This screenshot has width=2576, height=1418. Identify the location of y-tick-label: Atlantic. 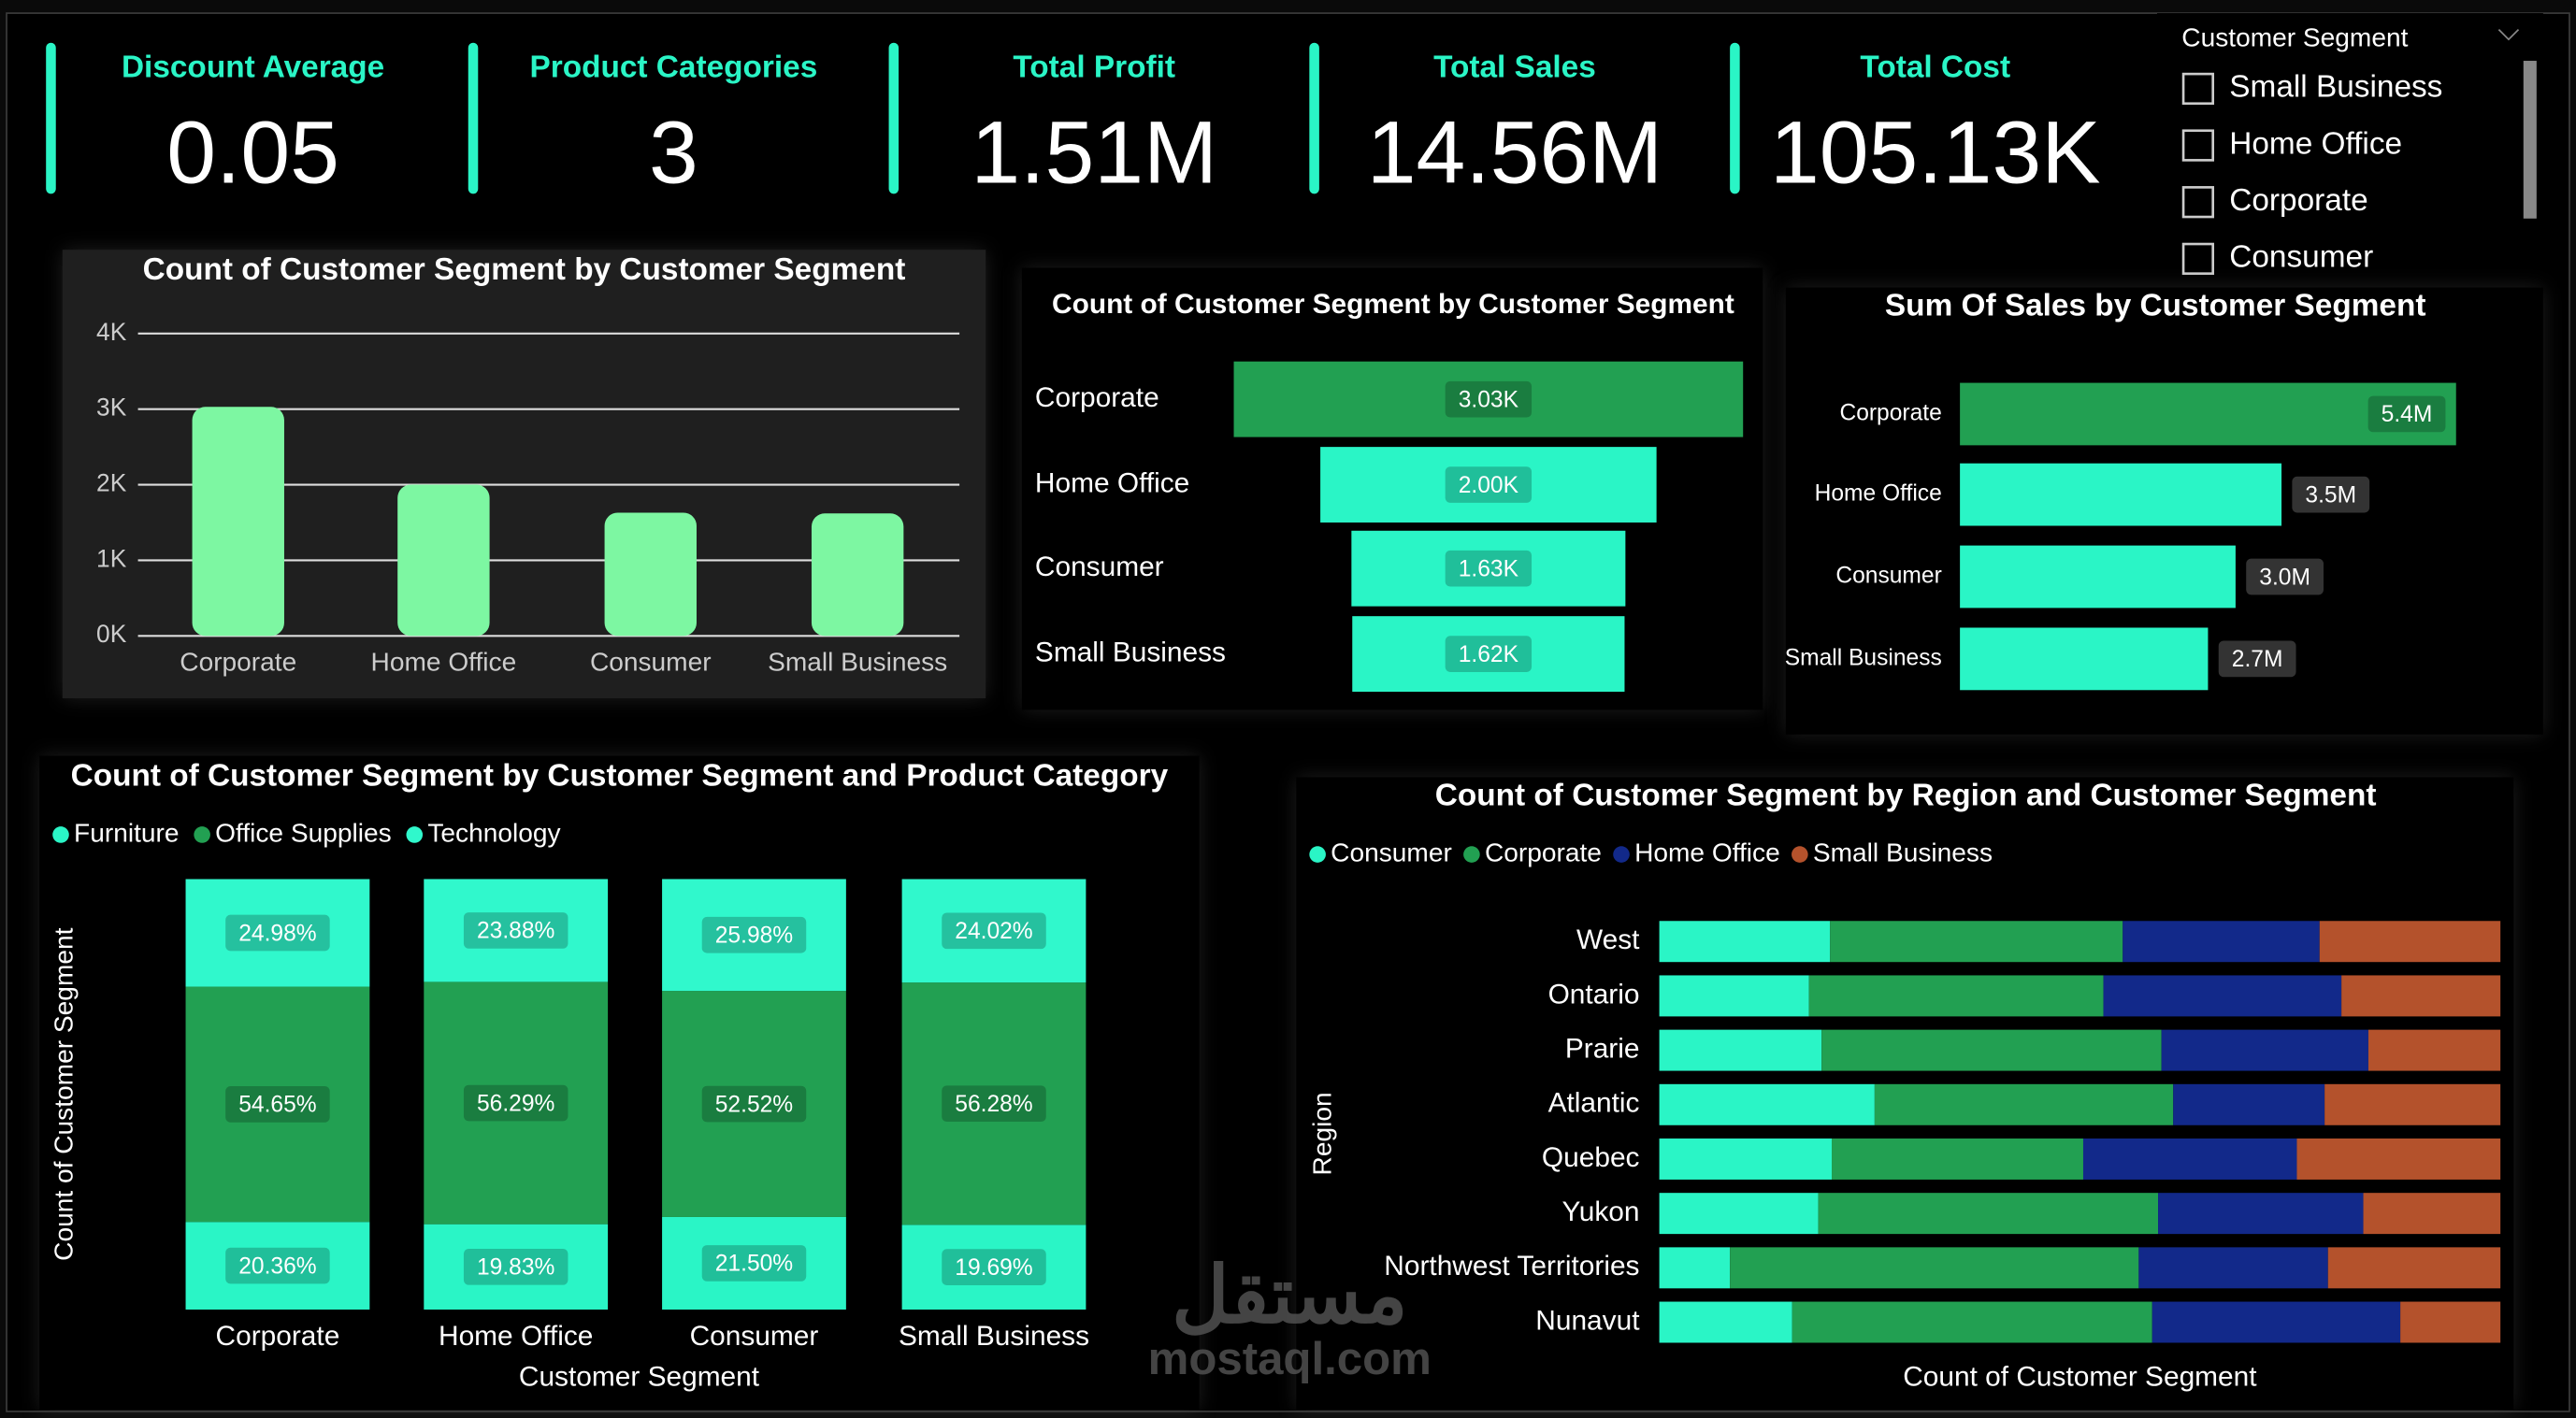
(1594, 1103).